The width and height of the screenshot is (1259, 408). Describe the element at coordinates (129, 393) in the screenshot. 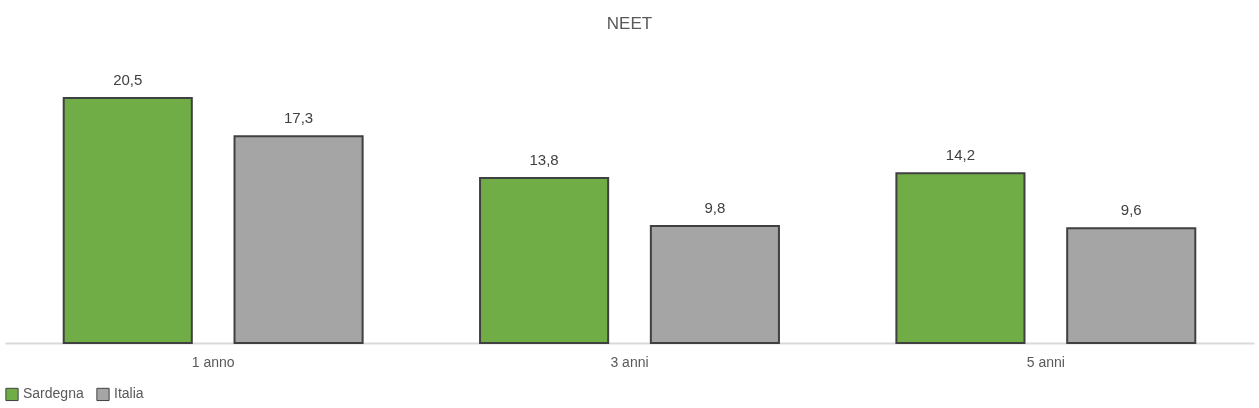

I see `legend-label: Italia` at that location.